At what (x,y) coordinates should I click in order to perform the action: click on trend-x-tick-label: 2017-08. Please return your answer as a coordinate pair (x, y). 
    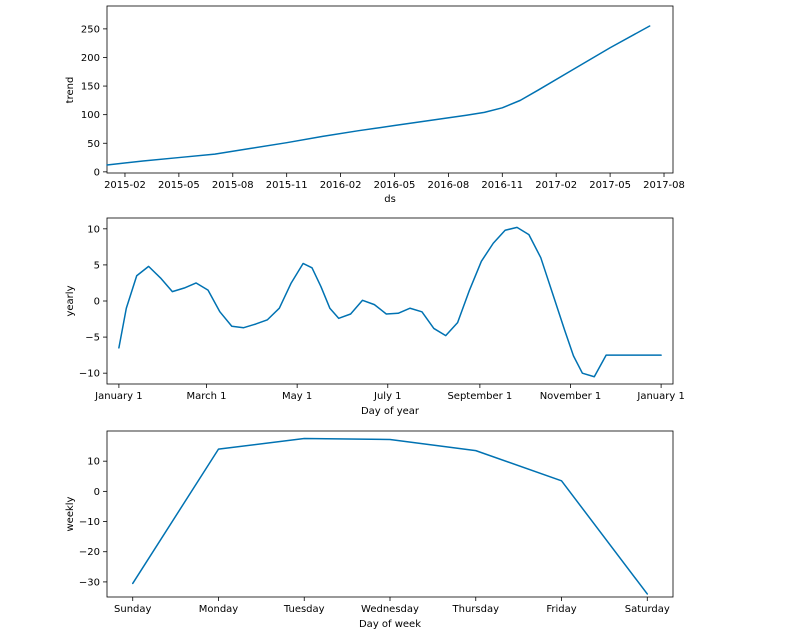
    Looking at the image, I should click on (664, 185).